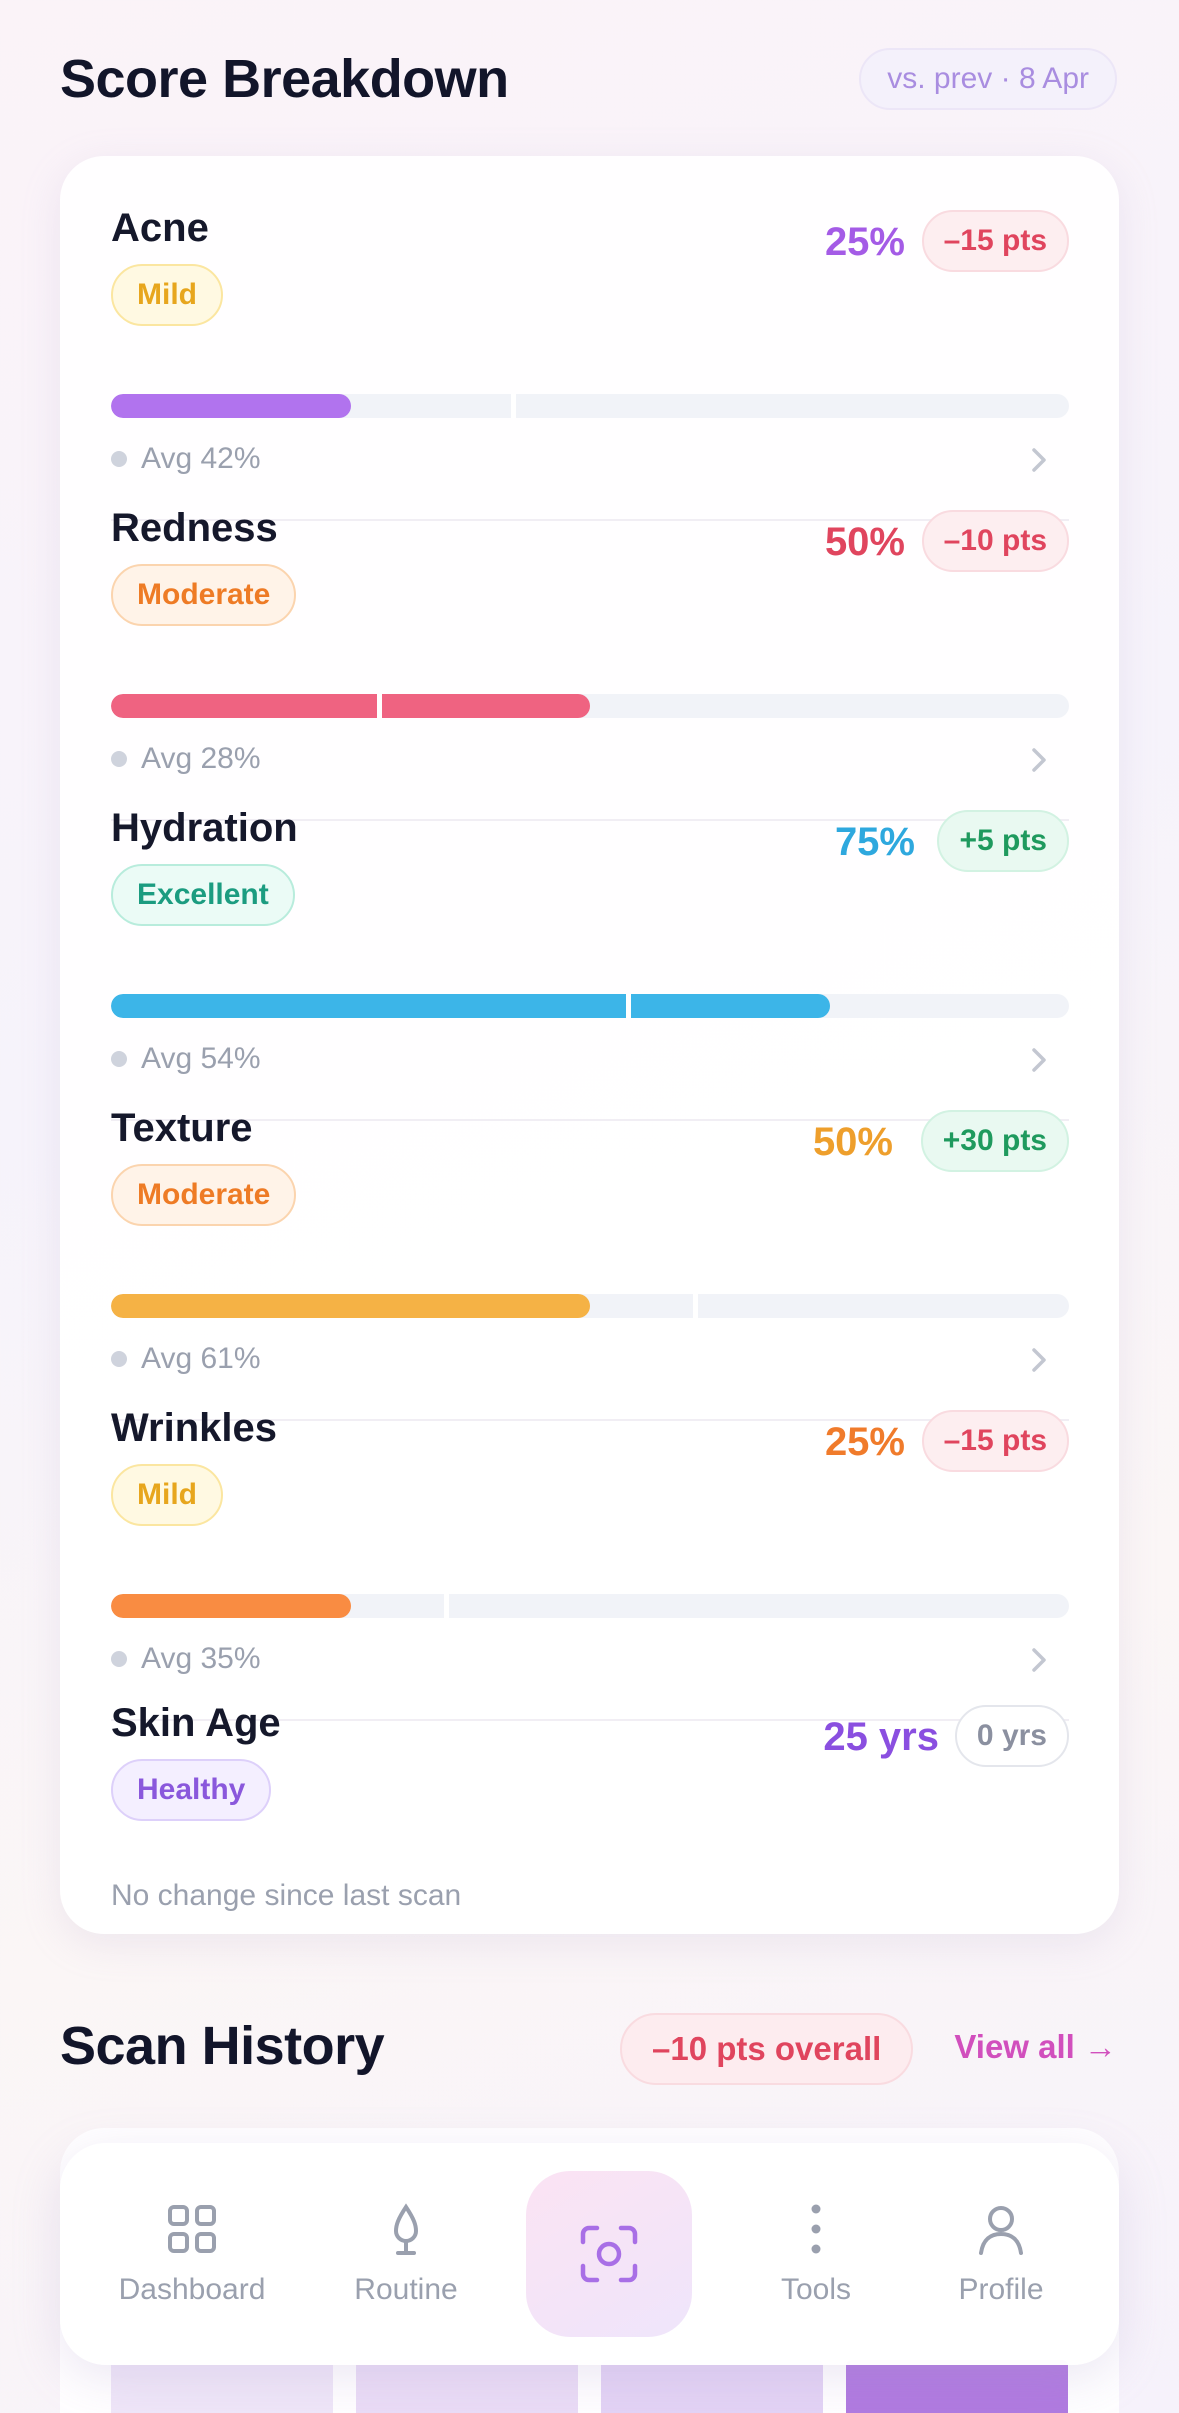  What do you see at coordinates (1001, 2230) in the screenshot?
I see `user-icon` at bounding box center [1001, 2230].